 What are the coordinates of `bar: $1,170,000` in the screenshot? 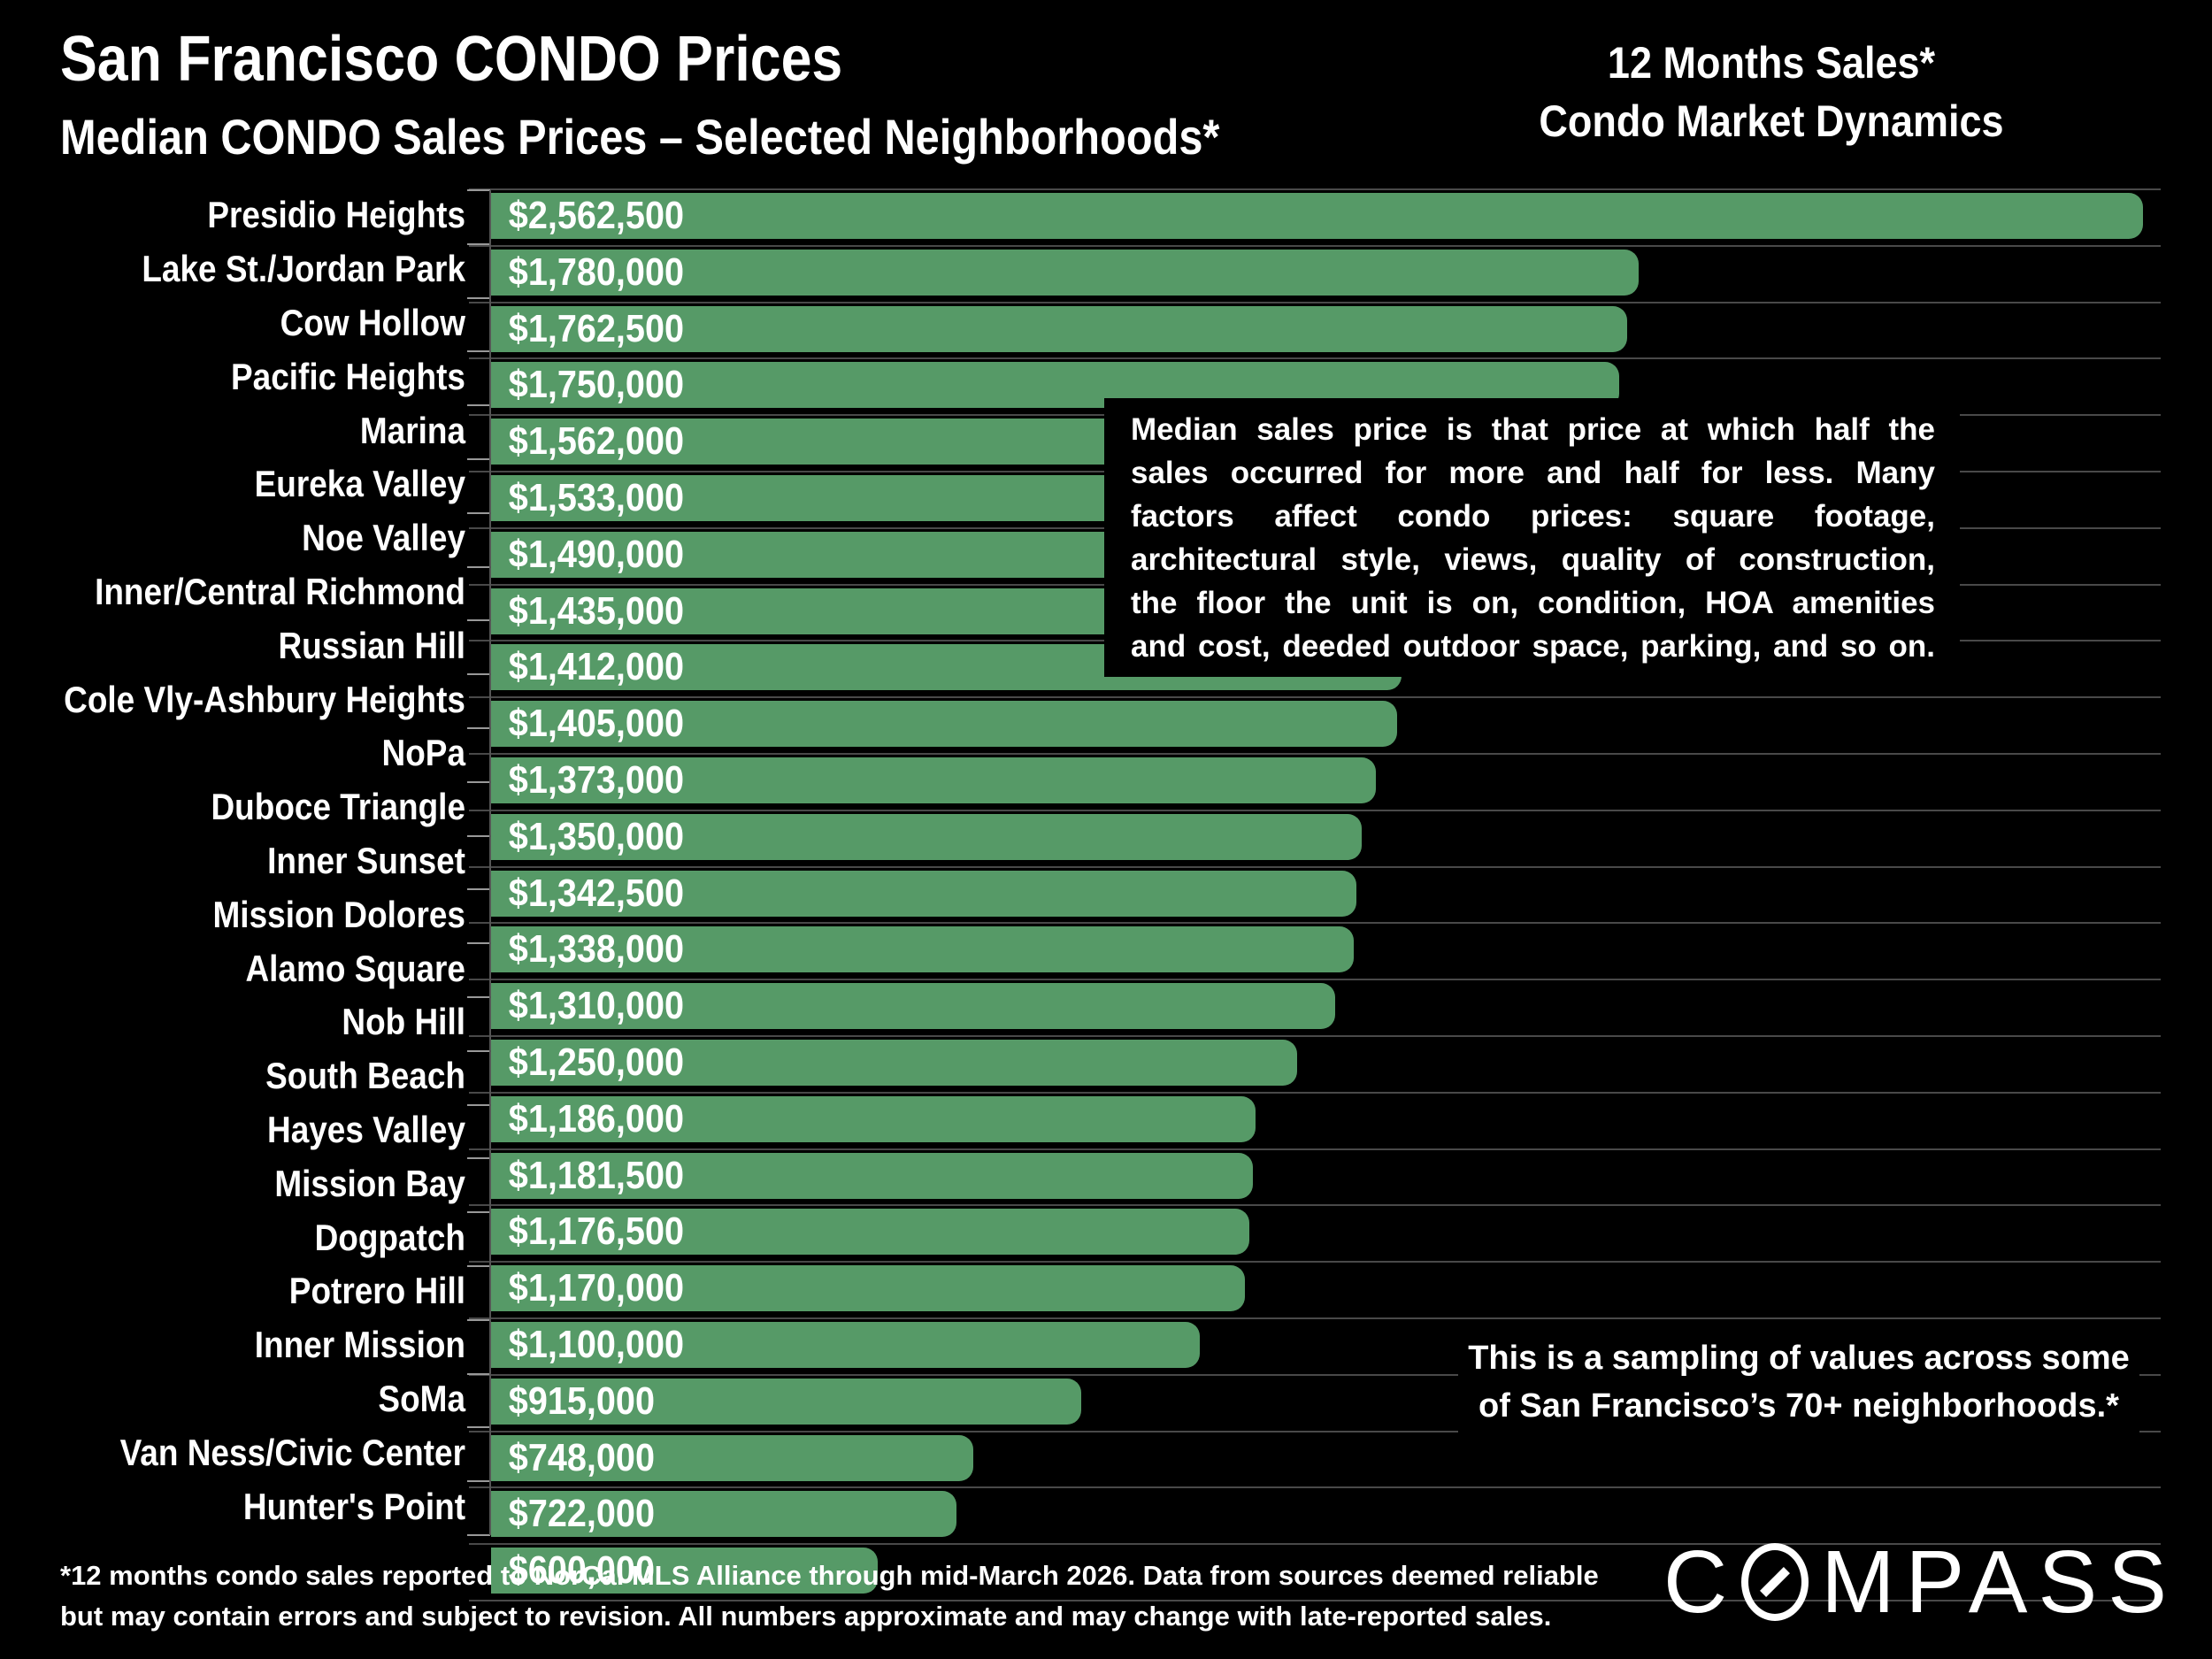 It's located at (868, 1289).